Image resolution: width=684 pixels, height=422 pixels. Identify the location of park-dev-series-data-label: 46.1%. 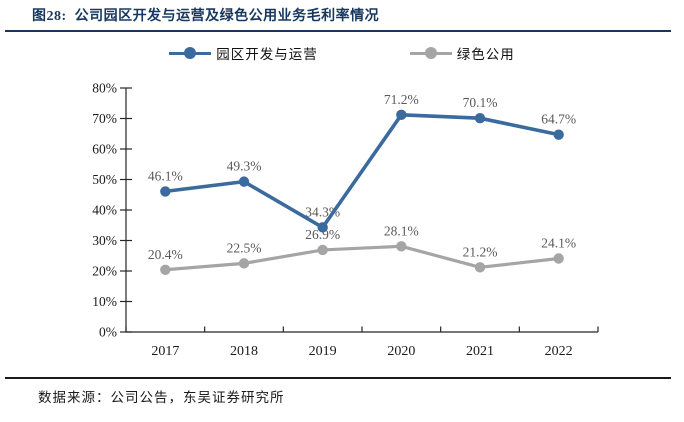
(165, 175).